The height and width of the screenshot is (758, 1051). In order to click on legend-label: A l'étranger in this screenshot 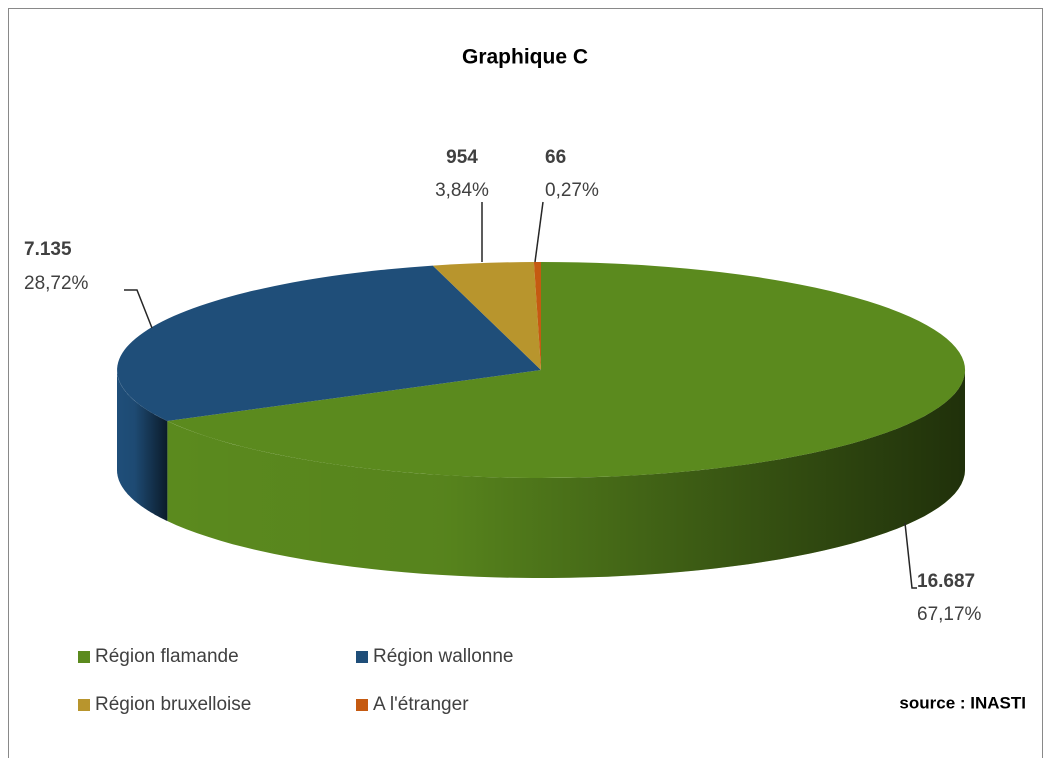, I will do `click(421, 704)`.